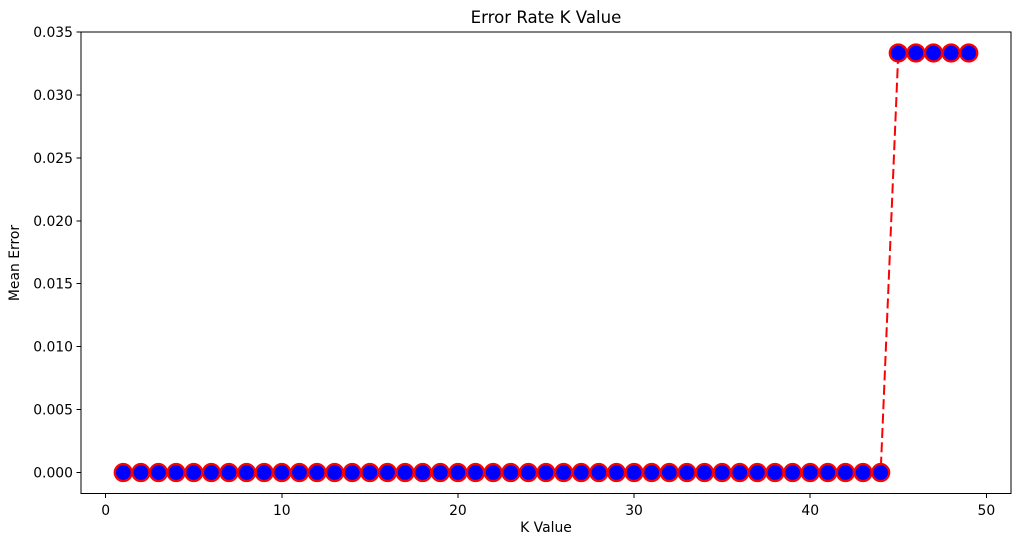 This screenshot has width=1018, height=551. What do you see at coordinates (53, 285) in the screenshot?
I see `y-tick-label: 0.015` at bounding box center [53, 285].